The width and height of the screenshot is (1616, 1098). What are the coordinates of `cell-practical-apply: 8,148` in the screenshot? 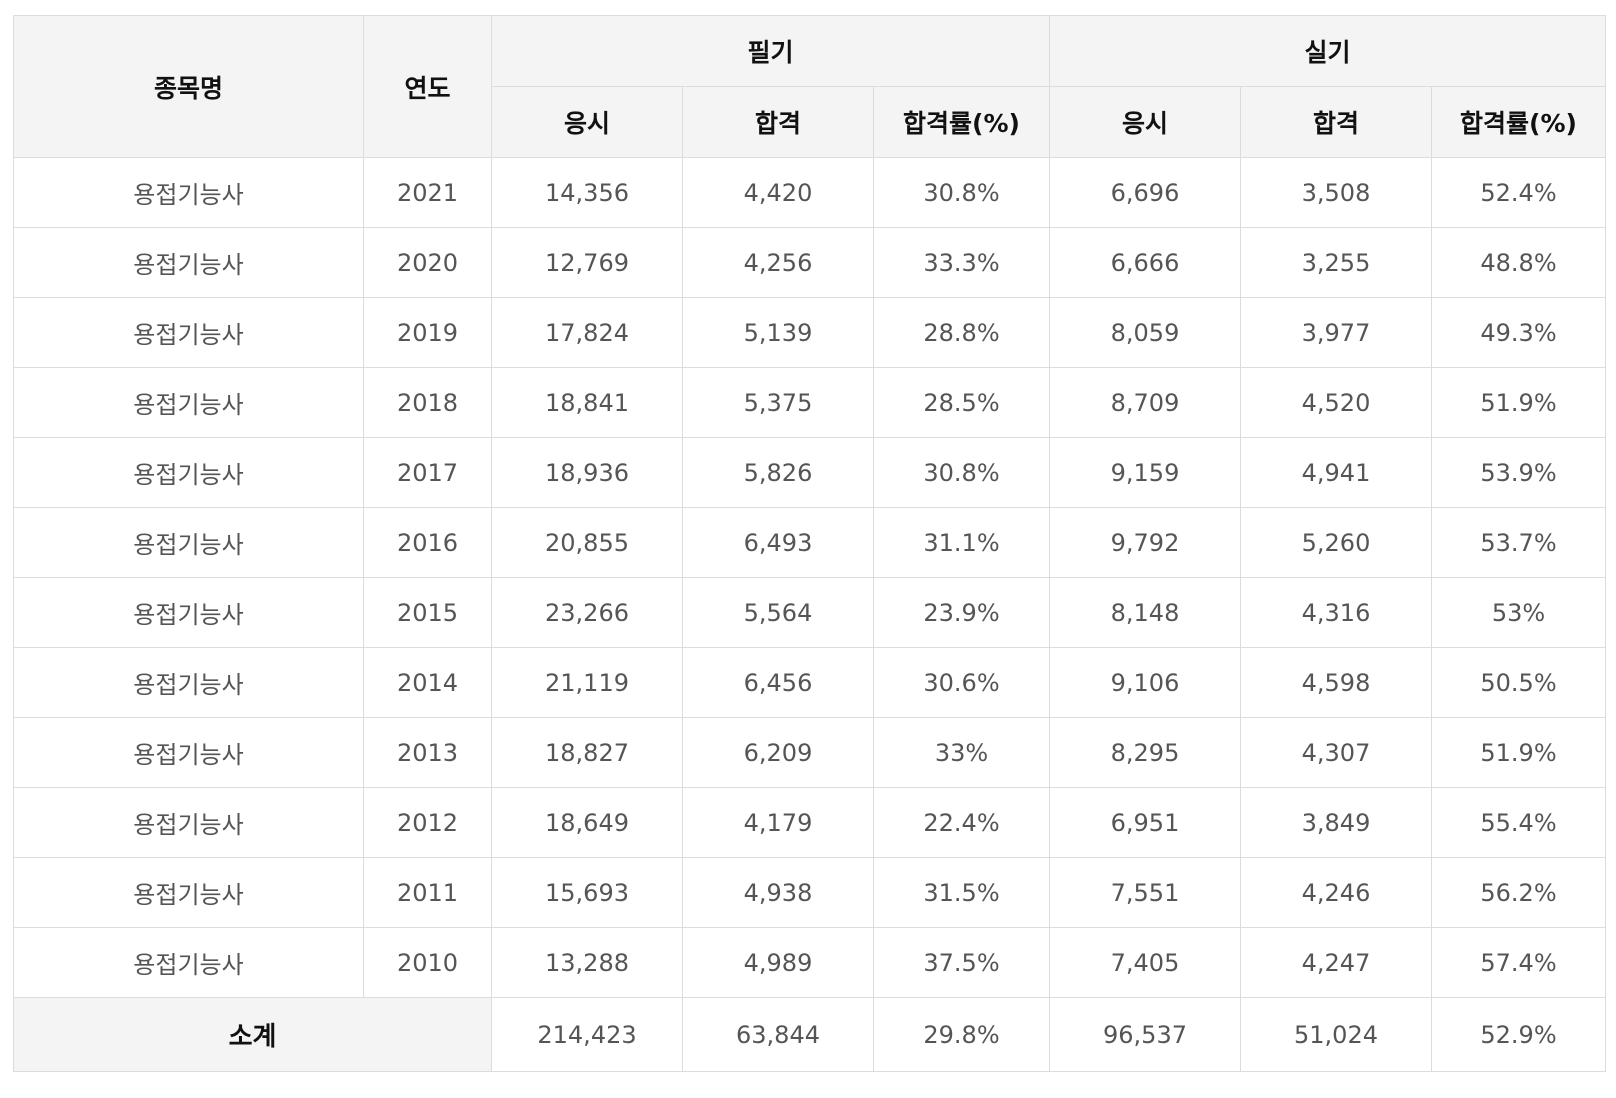 It's located at (1145, 612).